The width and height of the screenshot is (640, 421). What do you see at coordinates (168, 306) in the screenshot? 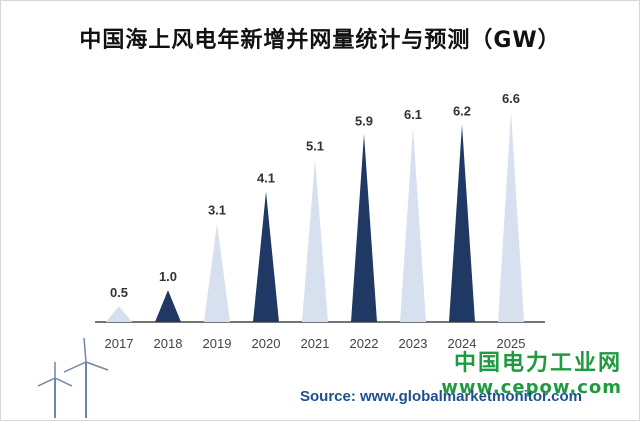
I see `bar-2018` at bounding box center [168, 306].